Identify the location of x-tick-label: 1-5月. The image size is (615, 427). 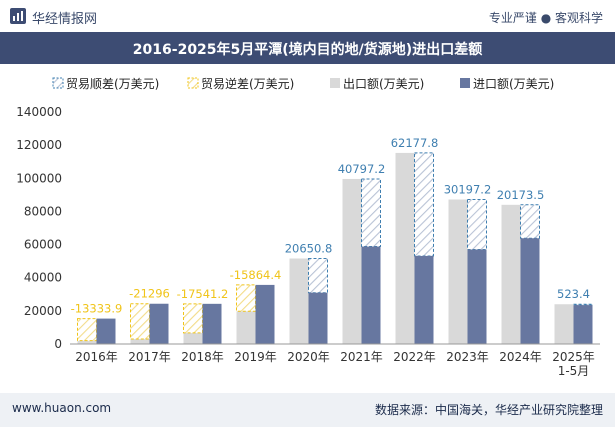
(574, 371).